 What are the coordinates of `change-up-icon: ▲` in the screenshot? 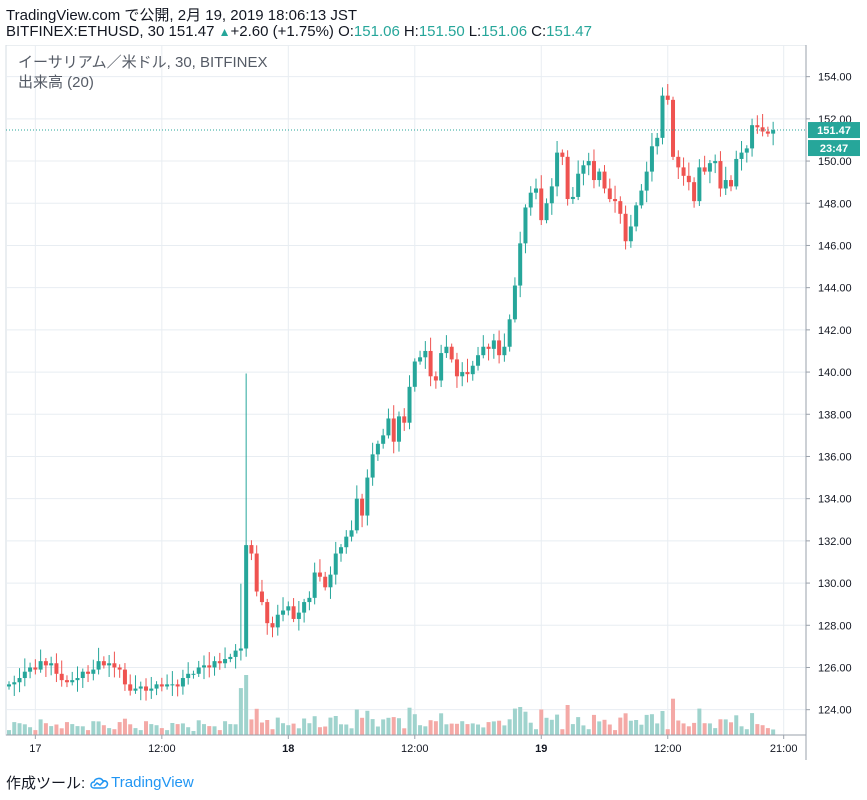 It's located at (224, 32).